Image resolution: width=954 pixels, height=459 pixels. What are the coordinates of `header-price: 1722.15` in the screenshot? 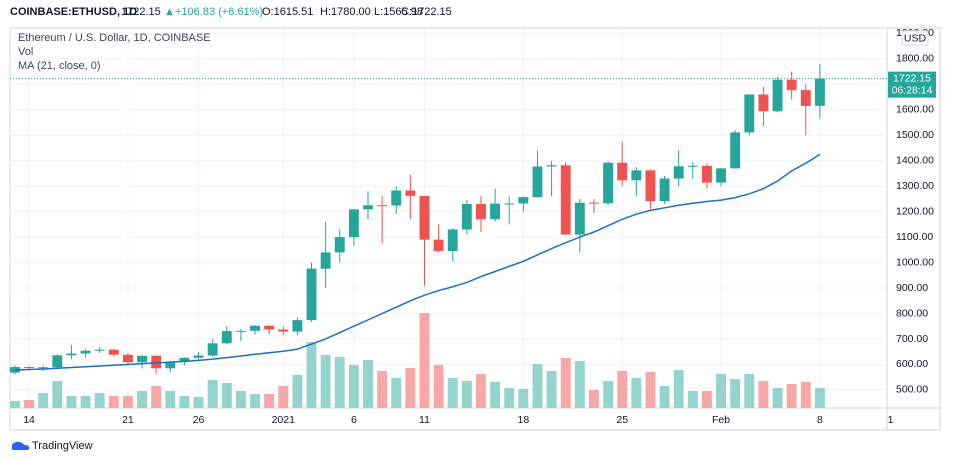 It's located at (141, 12).